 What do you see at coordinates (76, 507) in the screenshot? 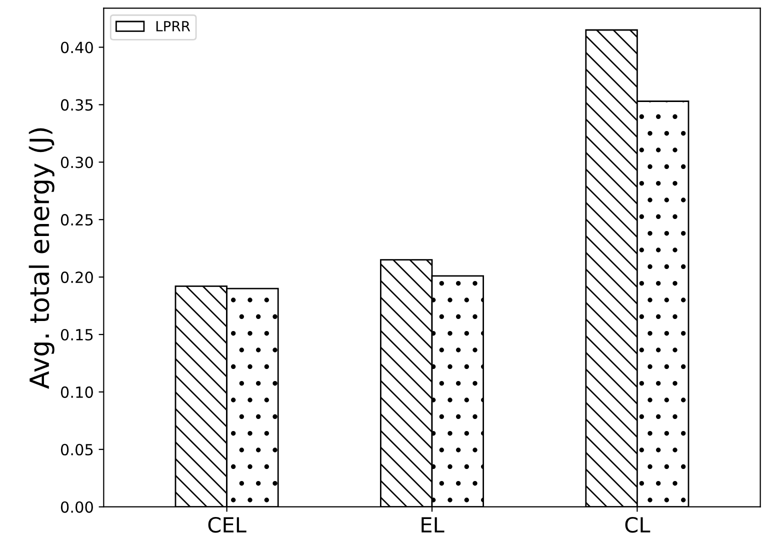
I see `y-tick-label: 0.00` at bounding box center [76, 507].